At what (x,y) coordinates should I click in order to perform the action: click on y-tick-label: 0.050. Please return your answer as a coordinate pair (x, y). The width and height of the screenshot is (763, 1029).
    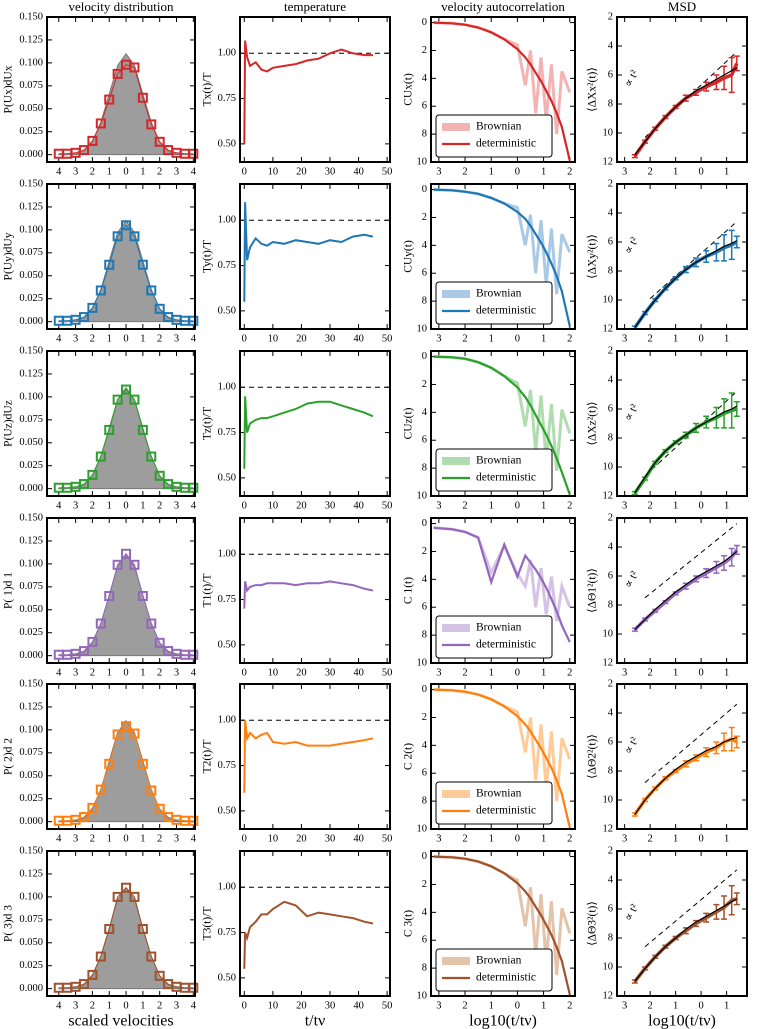
    Looking at the image, I should click on (31, 609).